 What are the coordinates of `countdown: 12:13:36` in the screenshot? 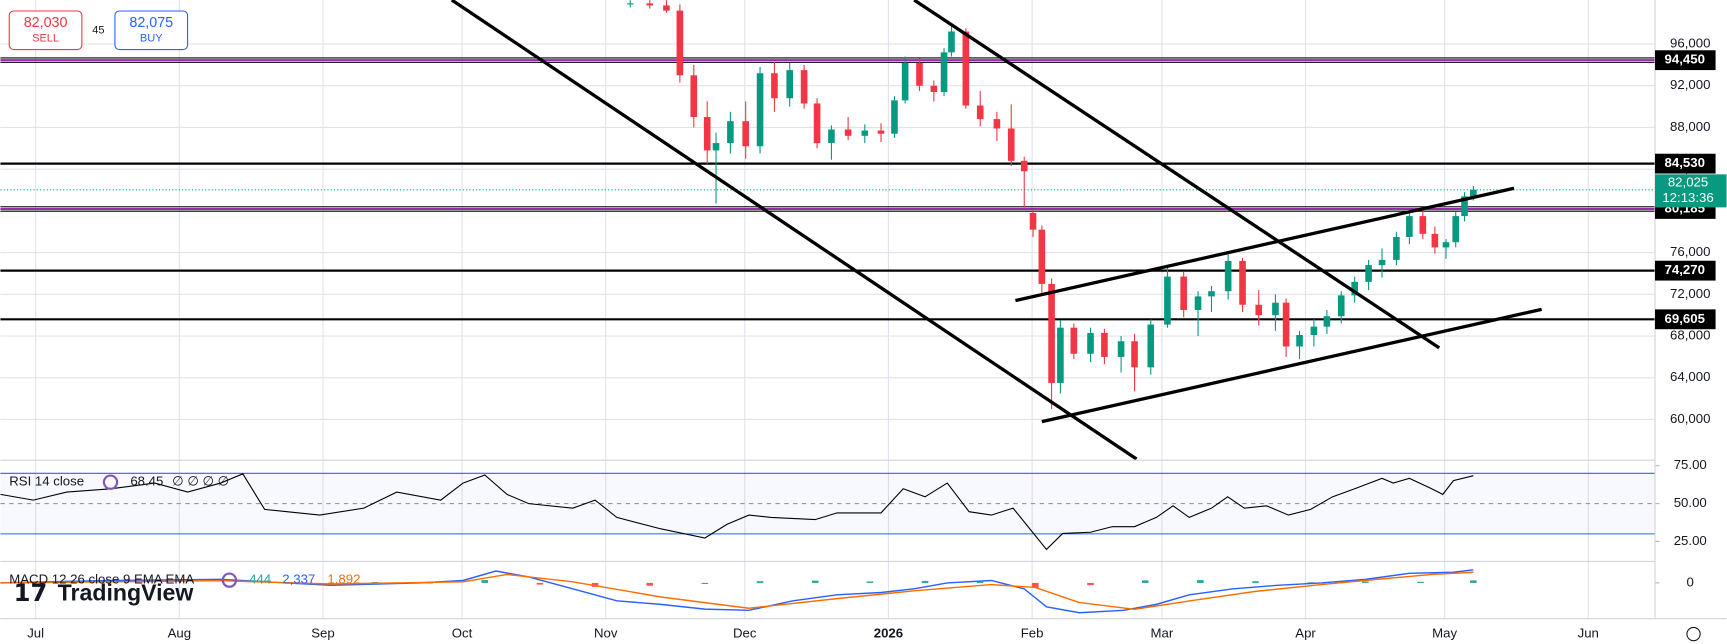 It's located at (1687, 197).